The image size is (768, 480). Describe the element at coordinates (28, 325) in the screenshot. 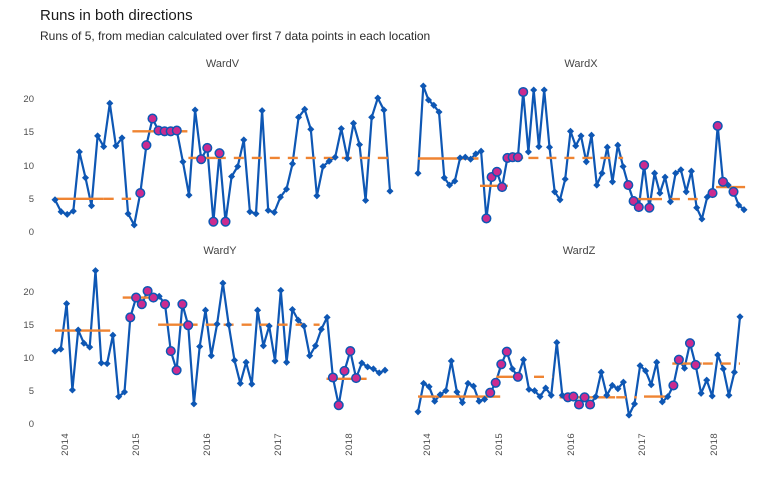

I see `y-tick-label: 15` at that location.